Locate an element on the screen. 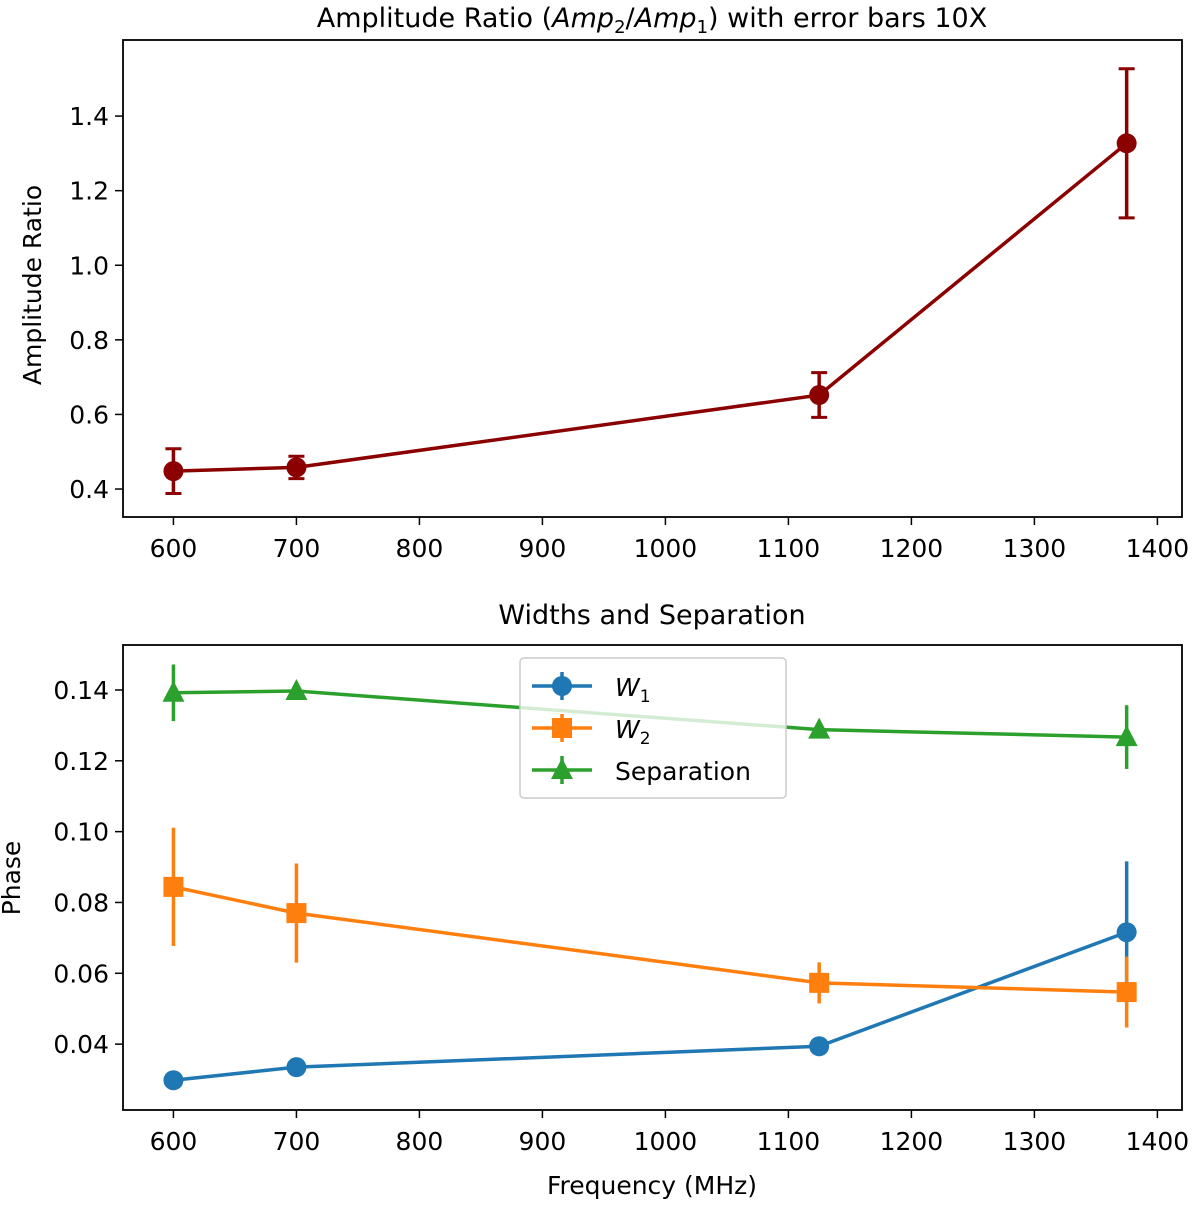 This screenshot has height=1206, width=1200. y-tick-label: 1.2 is located at coordinates (89, 191).